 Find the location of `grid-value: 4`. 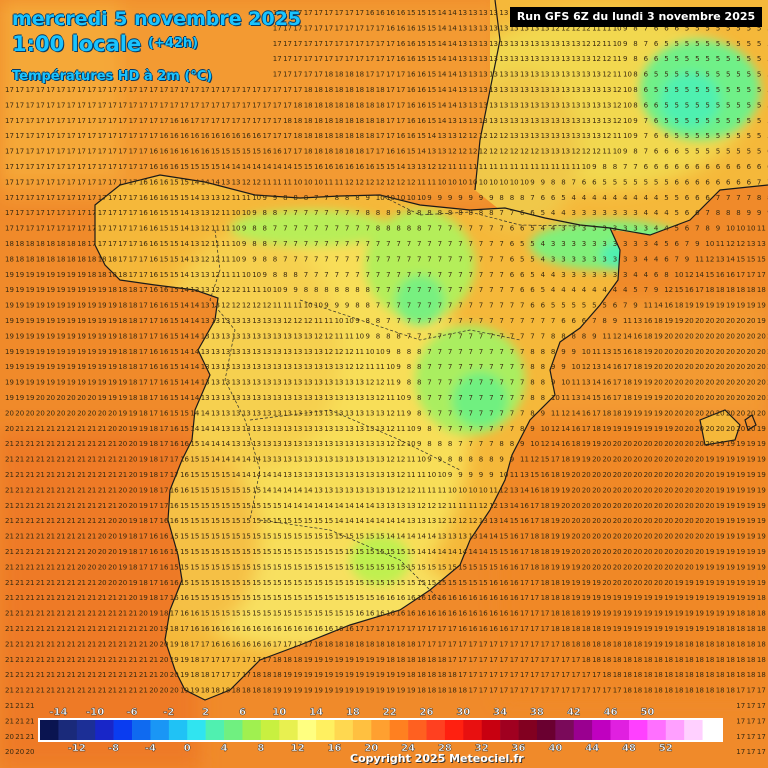

grid-value: 4 is located at coordinates (584, 198).